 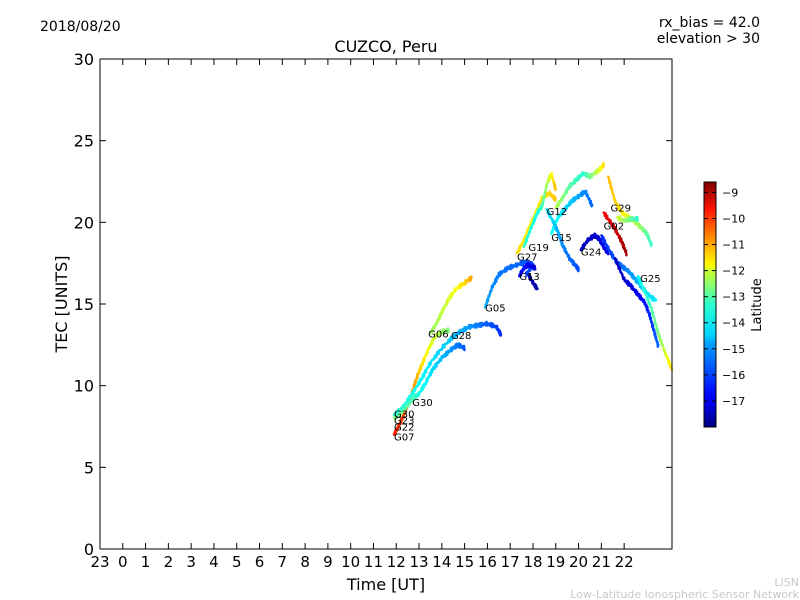 What do you see at coordinates (733, 297) in the screenshot?
I see `colorbar-tick-label: −13` at bounding box center [733, 297].